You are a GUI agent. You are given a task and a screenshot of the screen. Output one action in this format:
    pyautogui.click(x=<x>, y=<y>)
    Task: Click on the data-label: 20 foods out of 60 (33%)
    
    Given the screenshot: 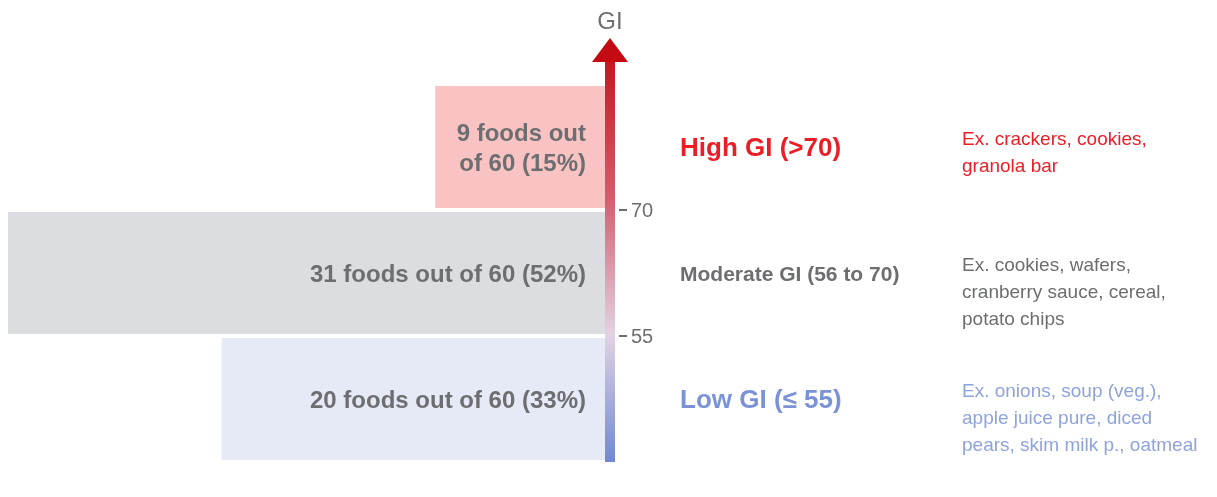 What is the action you would take?
    pyautogui.click(x=447, y=399)
    